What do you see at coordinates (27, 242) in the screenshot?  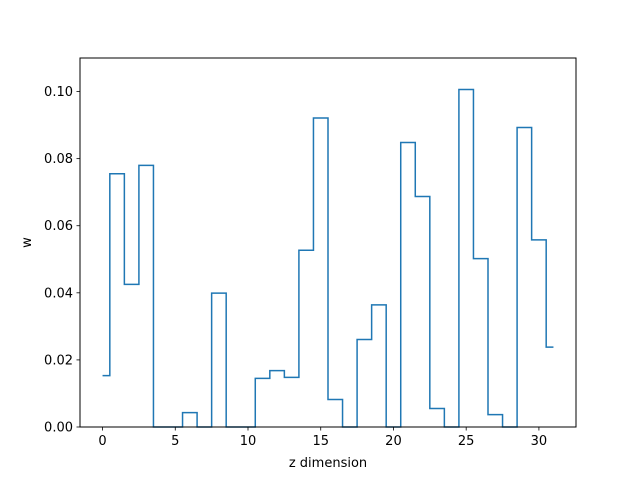 I see `y-axis-label: w` at bounding box center [27, 242].